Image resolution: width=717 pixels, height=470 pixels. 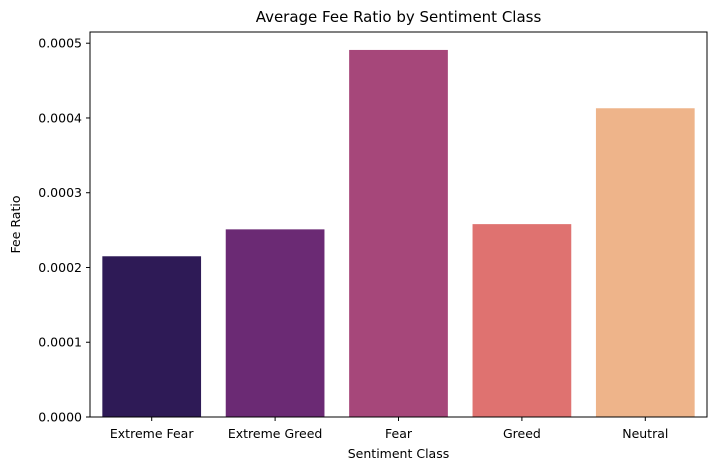 I want to click on bar-fear, so click(x=398, y=233).